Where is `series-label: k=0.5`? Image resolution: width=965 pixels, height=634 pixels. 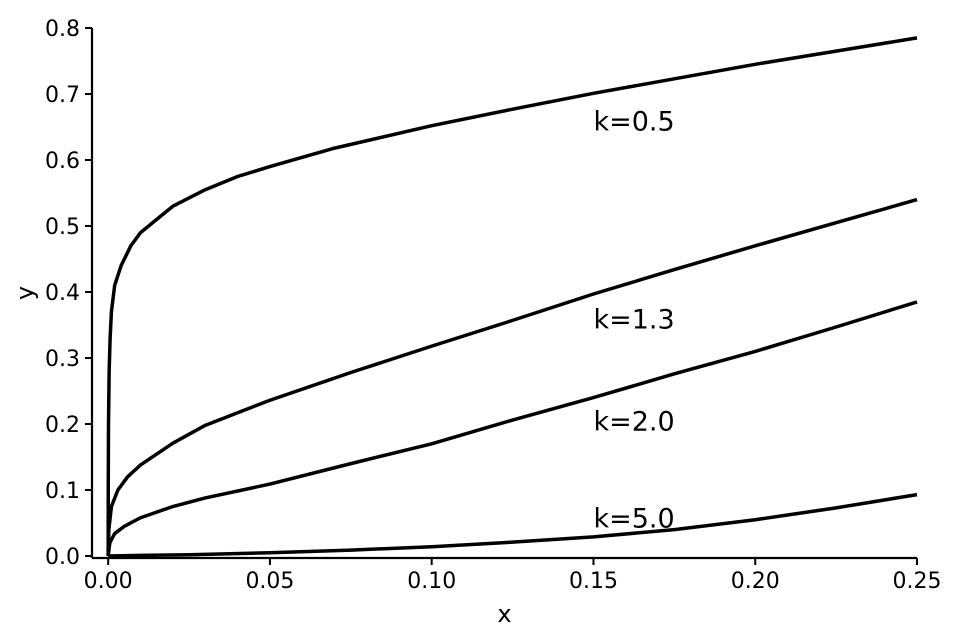 series-label: k=0.5 is located at coordinates (633, 121).